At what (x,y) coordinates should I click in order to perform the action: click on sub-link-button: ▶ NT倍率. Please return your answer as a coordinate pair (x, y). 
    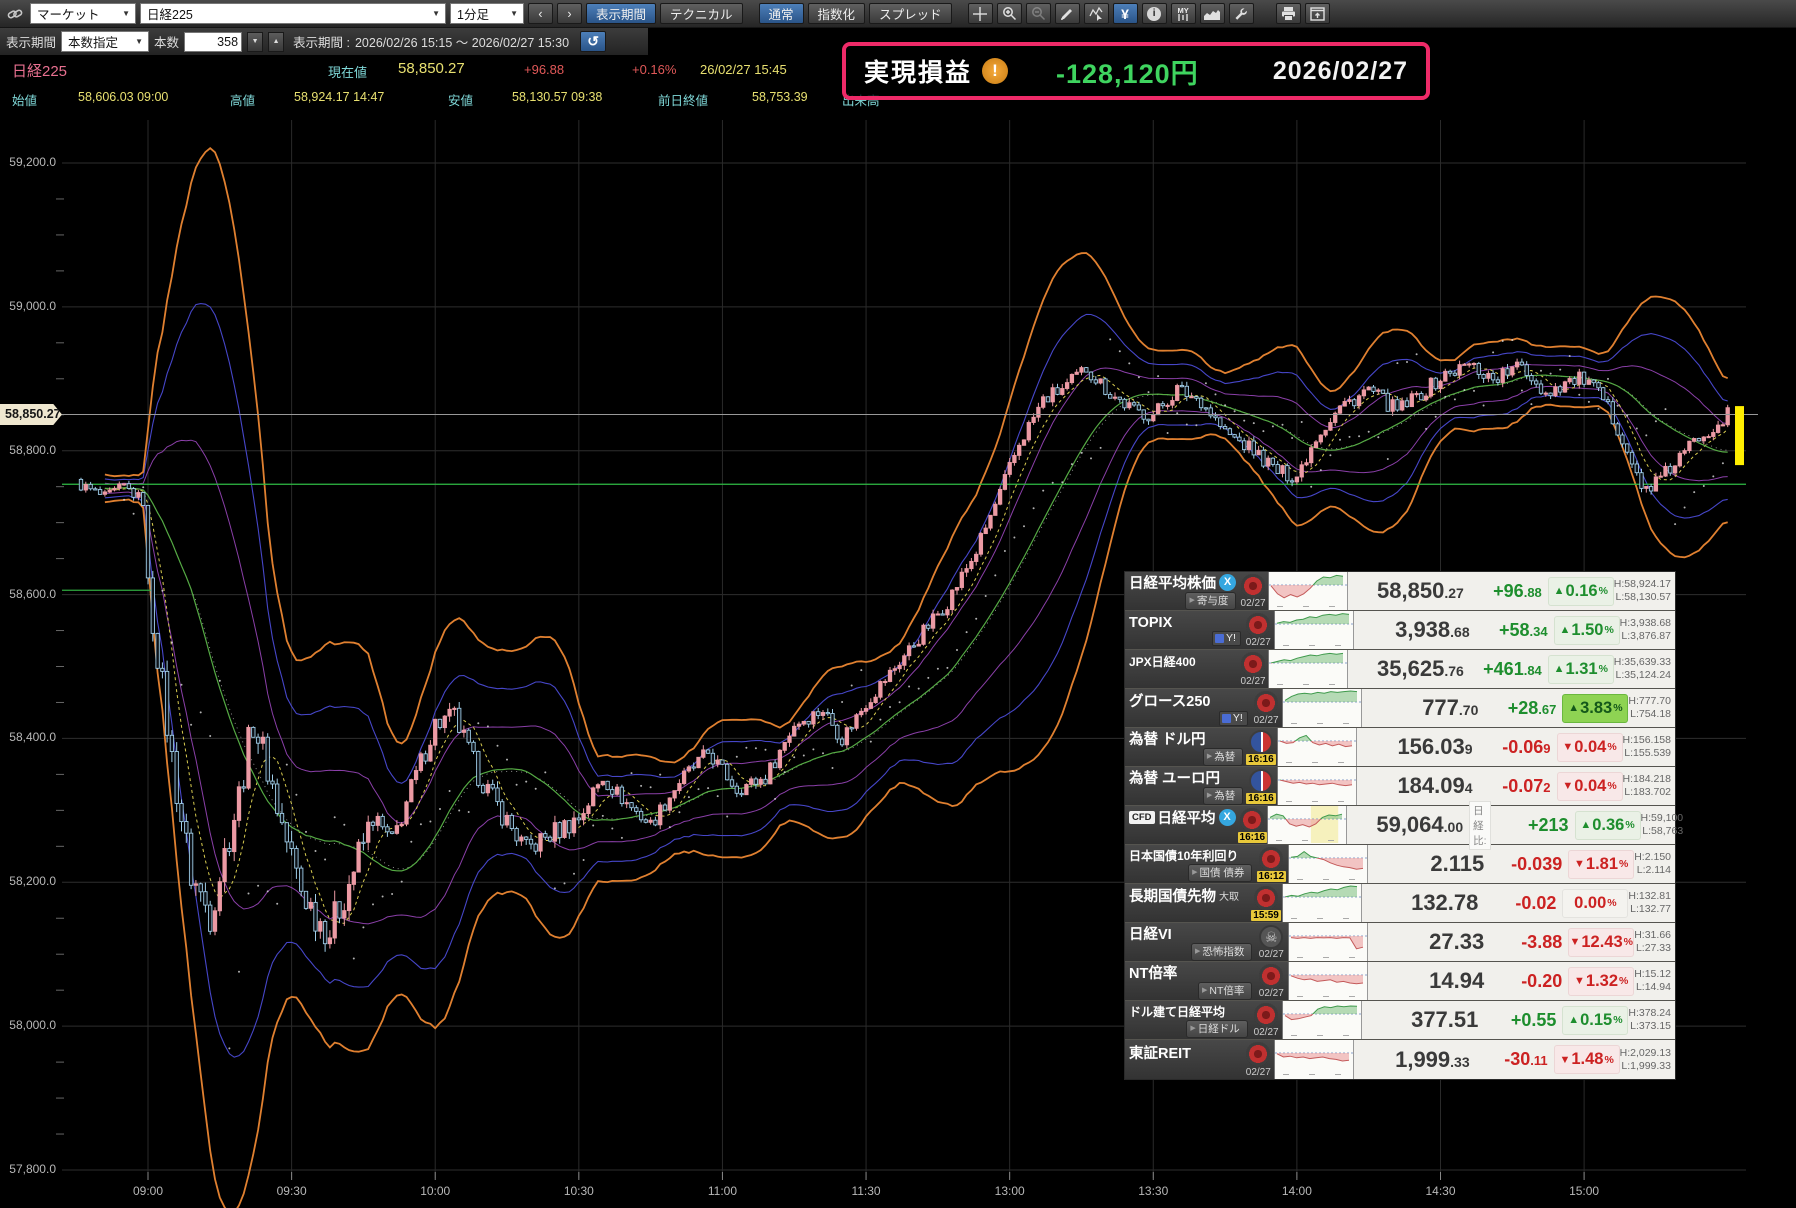
    Looking at the image, I should click on (1225, 990).